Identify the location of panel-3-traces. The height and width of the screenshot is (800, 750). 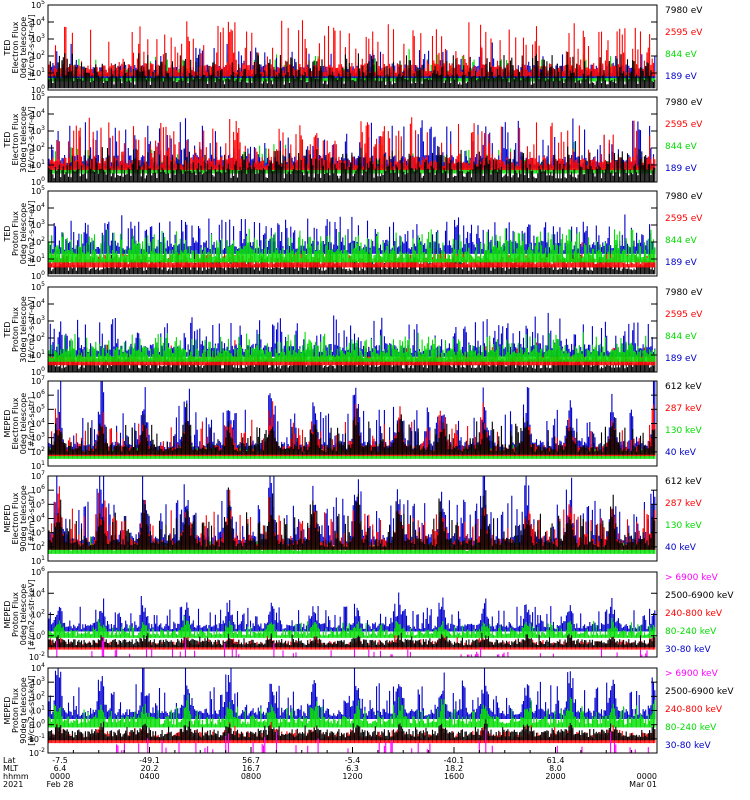
(352, 244).